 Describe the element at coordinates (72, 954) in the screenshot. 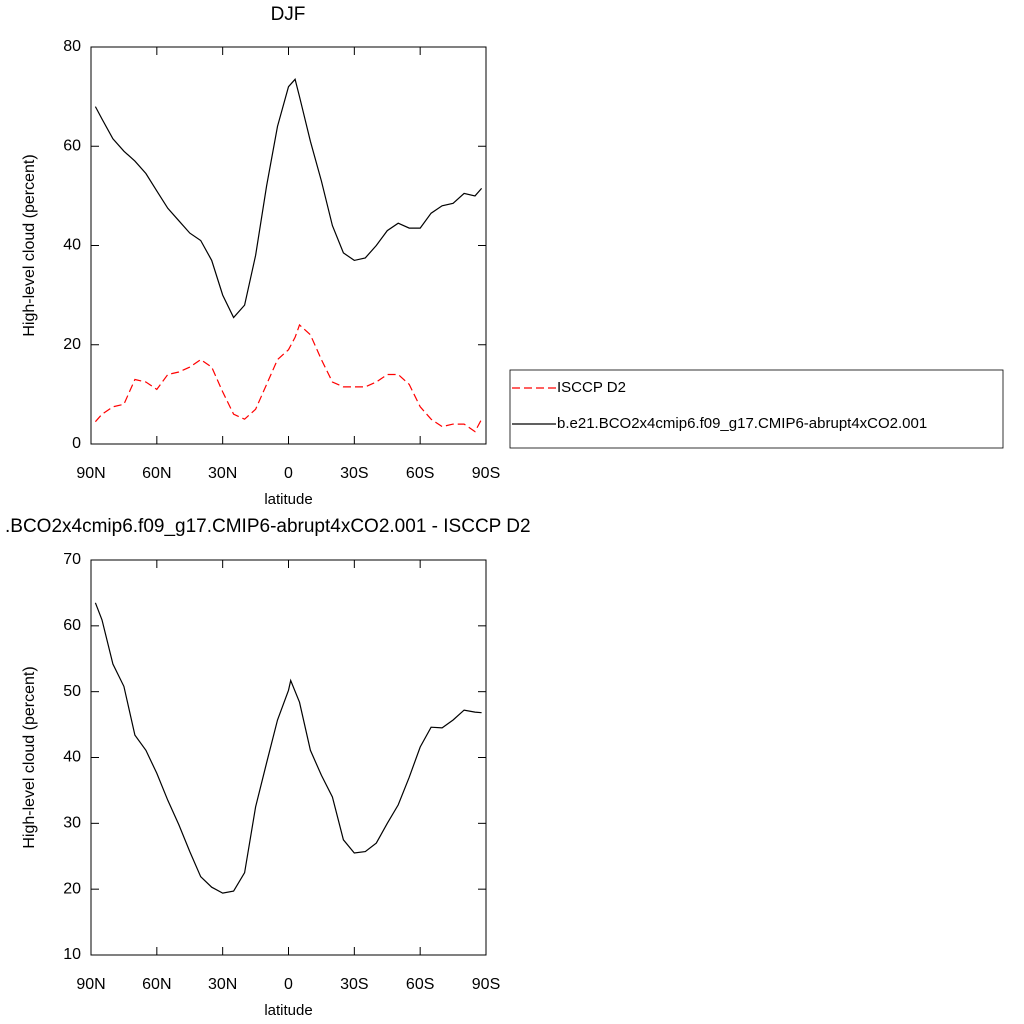

I see `y-tick-label: 10` at that location.